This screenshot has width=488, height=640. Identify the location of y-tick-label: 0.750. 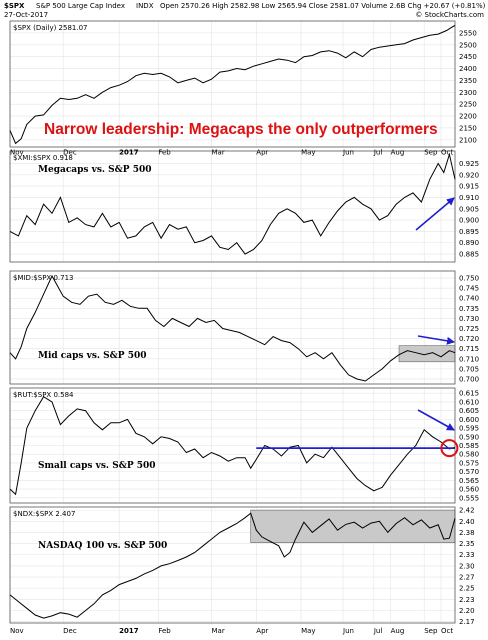
(469, 279).